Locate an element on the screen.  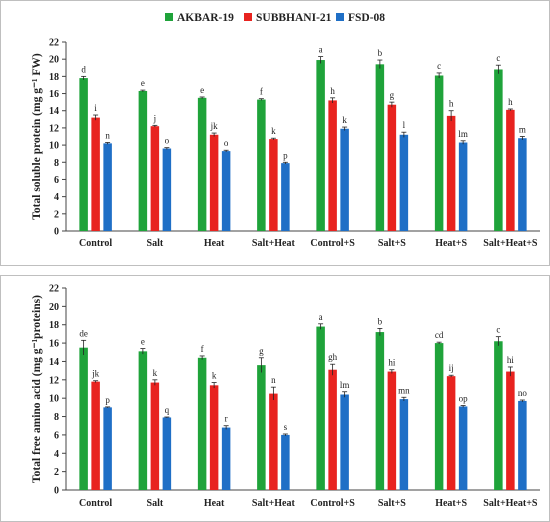
amino-significance-label: e is located at coordinates (143, 342).